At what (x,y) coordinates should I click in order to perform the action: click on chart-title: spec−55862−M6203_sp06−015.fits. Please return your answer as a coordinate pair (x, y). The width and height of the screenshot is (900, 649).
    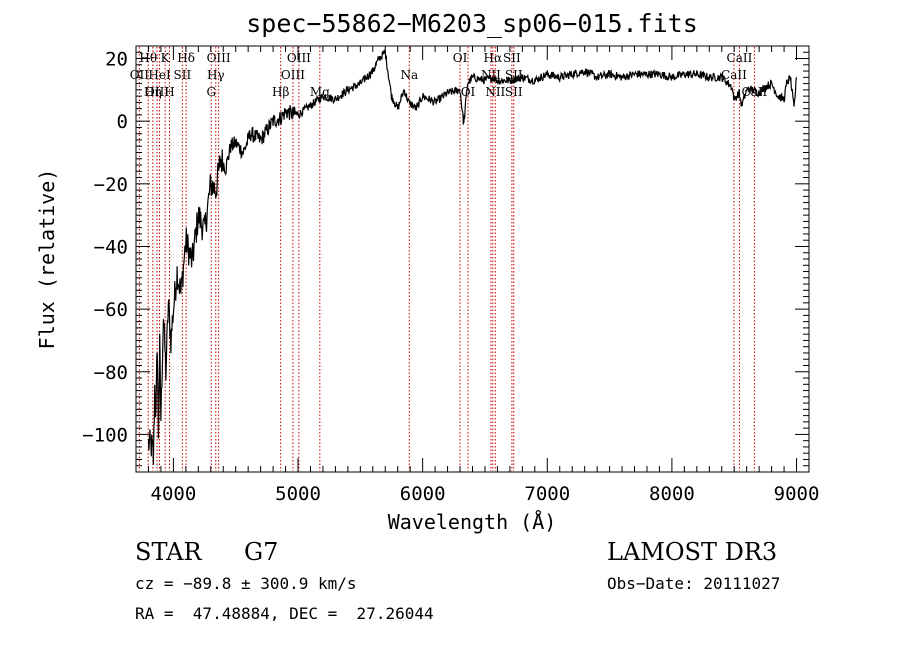
    Looking at the image, I should click on (472, 23).